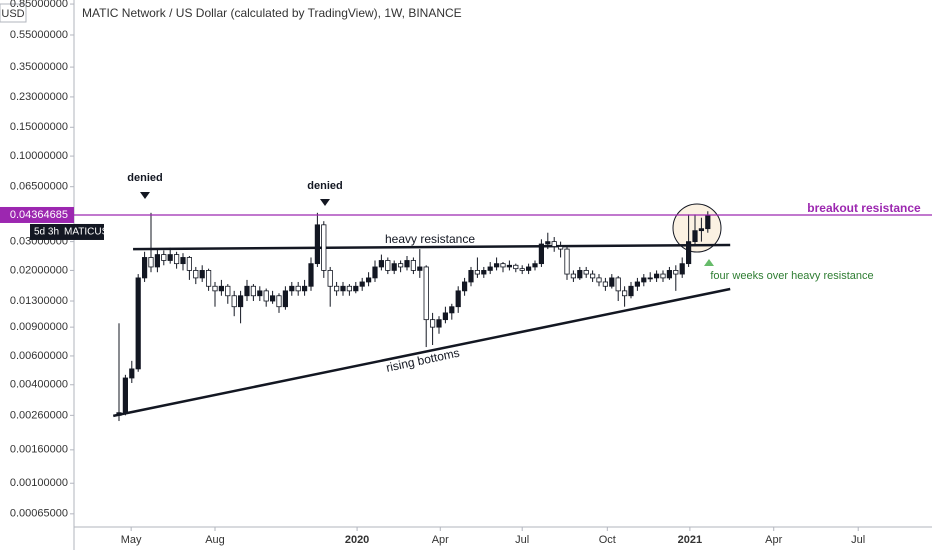 The height and width of the screenshot is (550, 932). What do you see at coordinates (39, 327) in the screenshot?
I see `y-tick-label: 0.00900000` at bounding box center [39, 327].